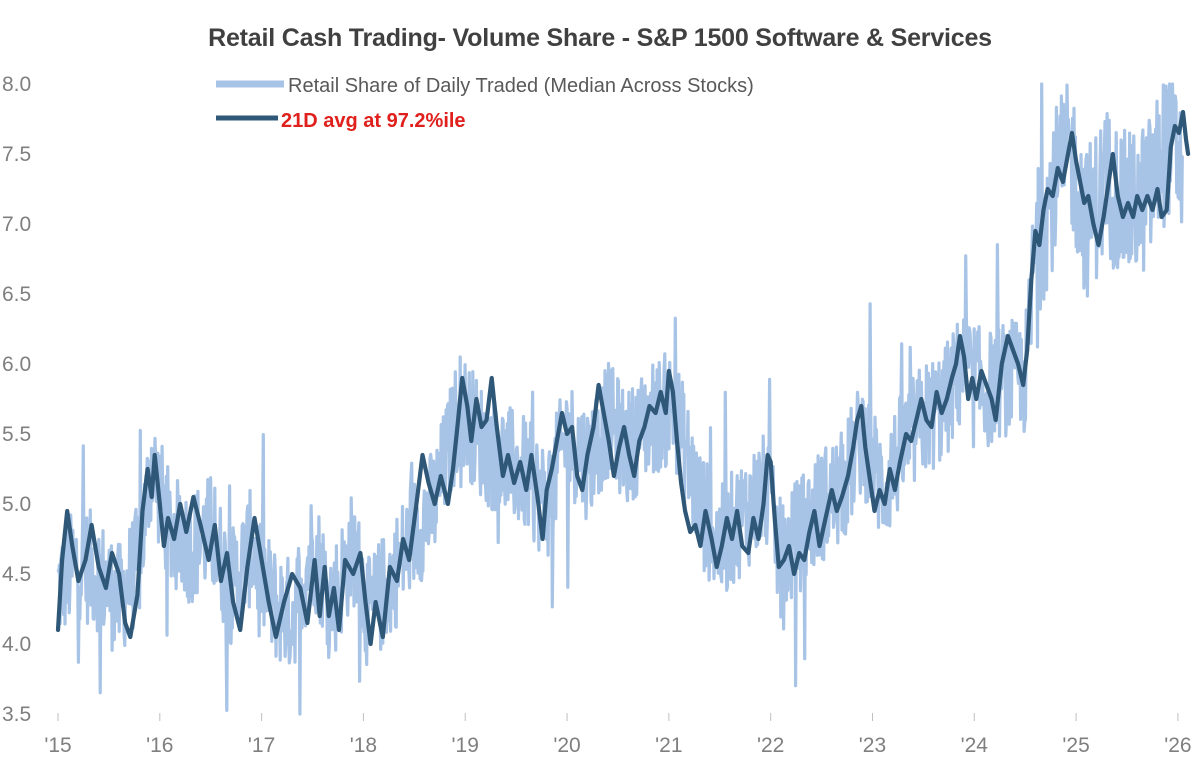 This screenshot has width=1200, height=764. Describe the element at coordinates (16, 294) in the screenshot. I see `y-tick-label: 6.5` at that location.